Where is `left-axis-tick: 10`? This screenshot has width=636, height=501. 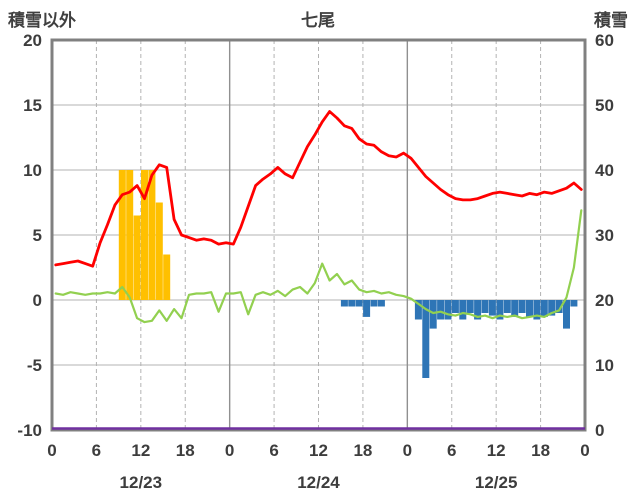 left-axis-tick: 10 is located at coordinates (32, 170).